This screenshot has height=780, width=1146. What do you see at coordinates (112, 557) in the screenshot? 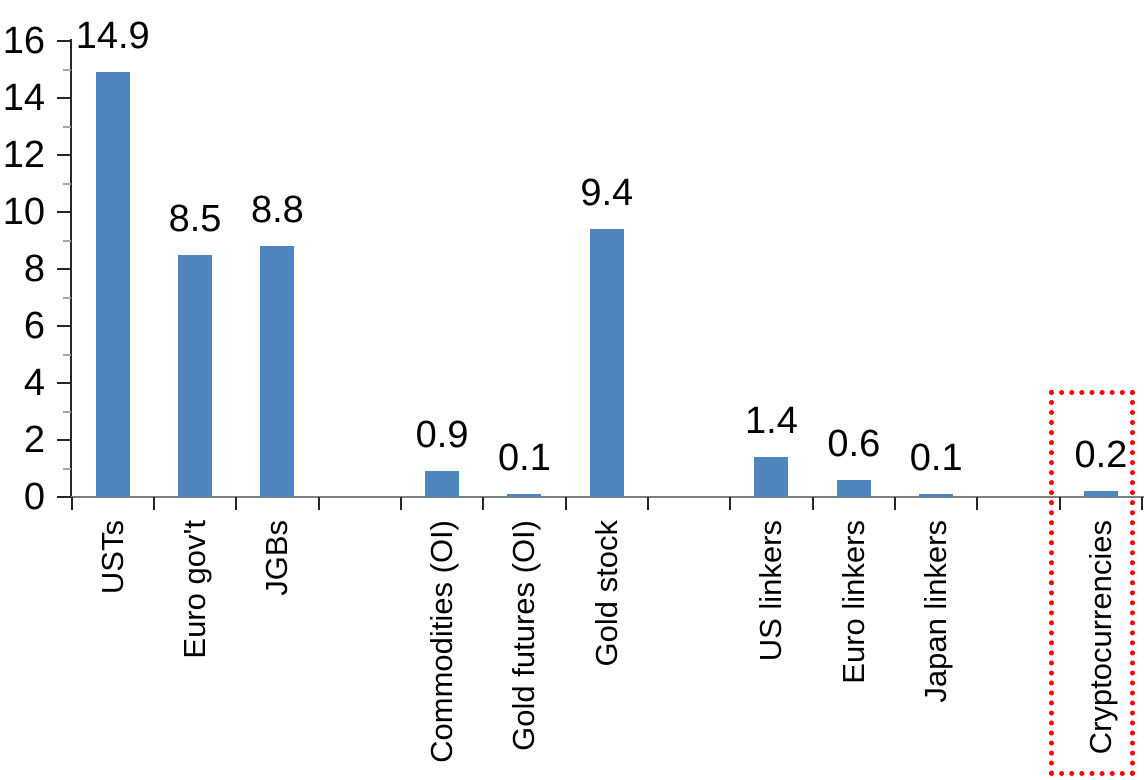
I see `x-category-label: USTs` at bounding box center [112, 557].